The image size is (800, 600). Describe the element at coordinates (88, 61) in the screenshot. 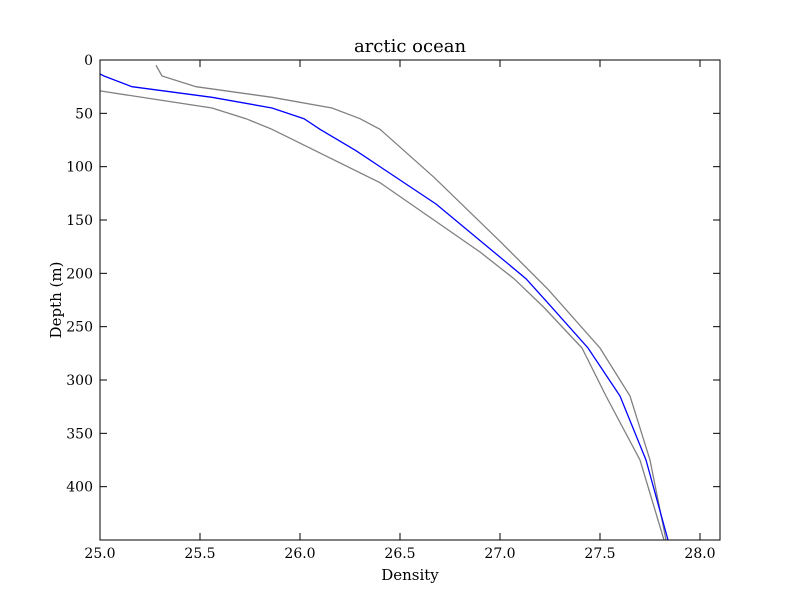

I see `y-tick-label: 0` at that location.